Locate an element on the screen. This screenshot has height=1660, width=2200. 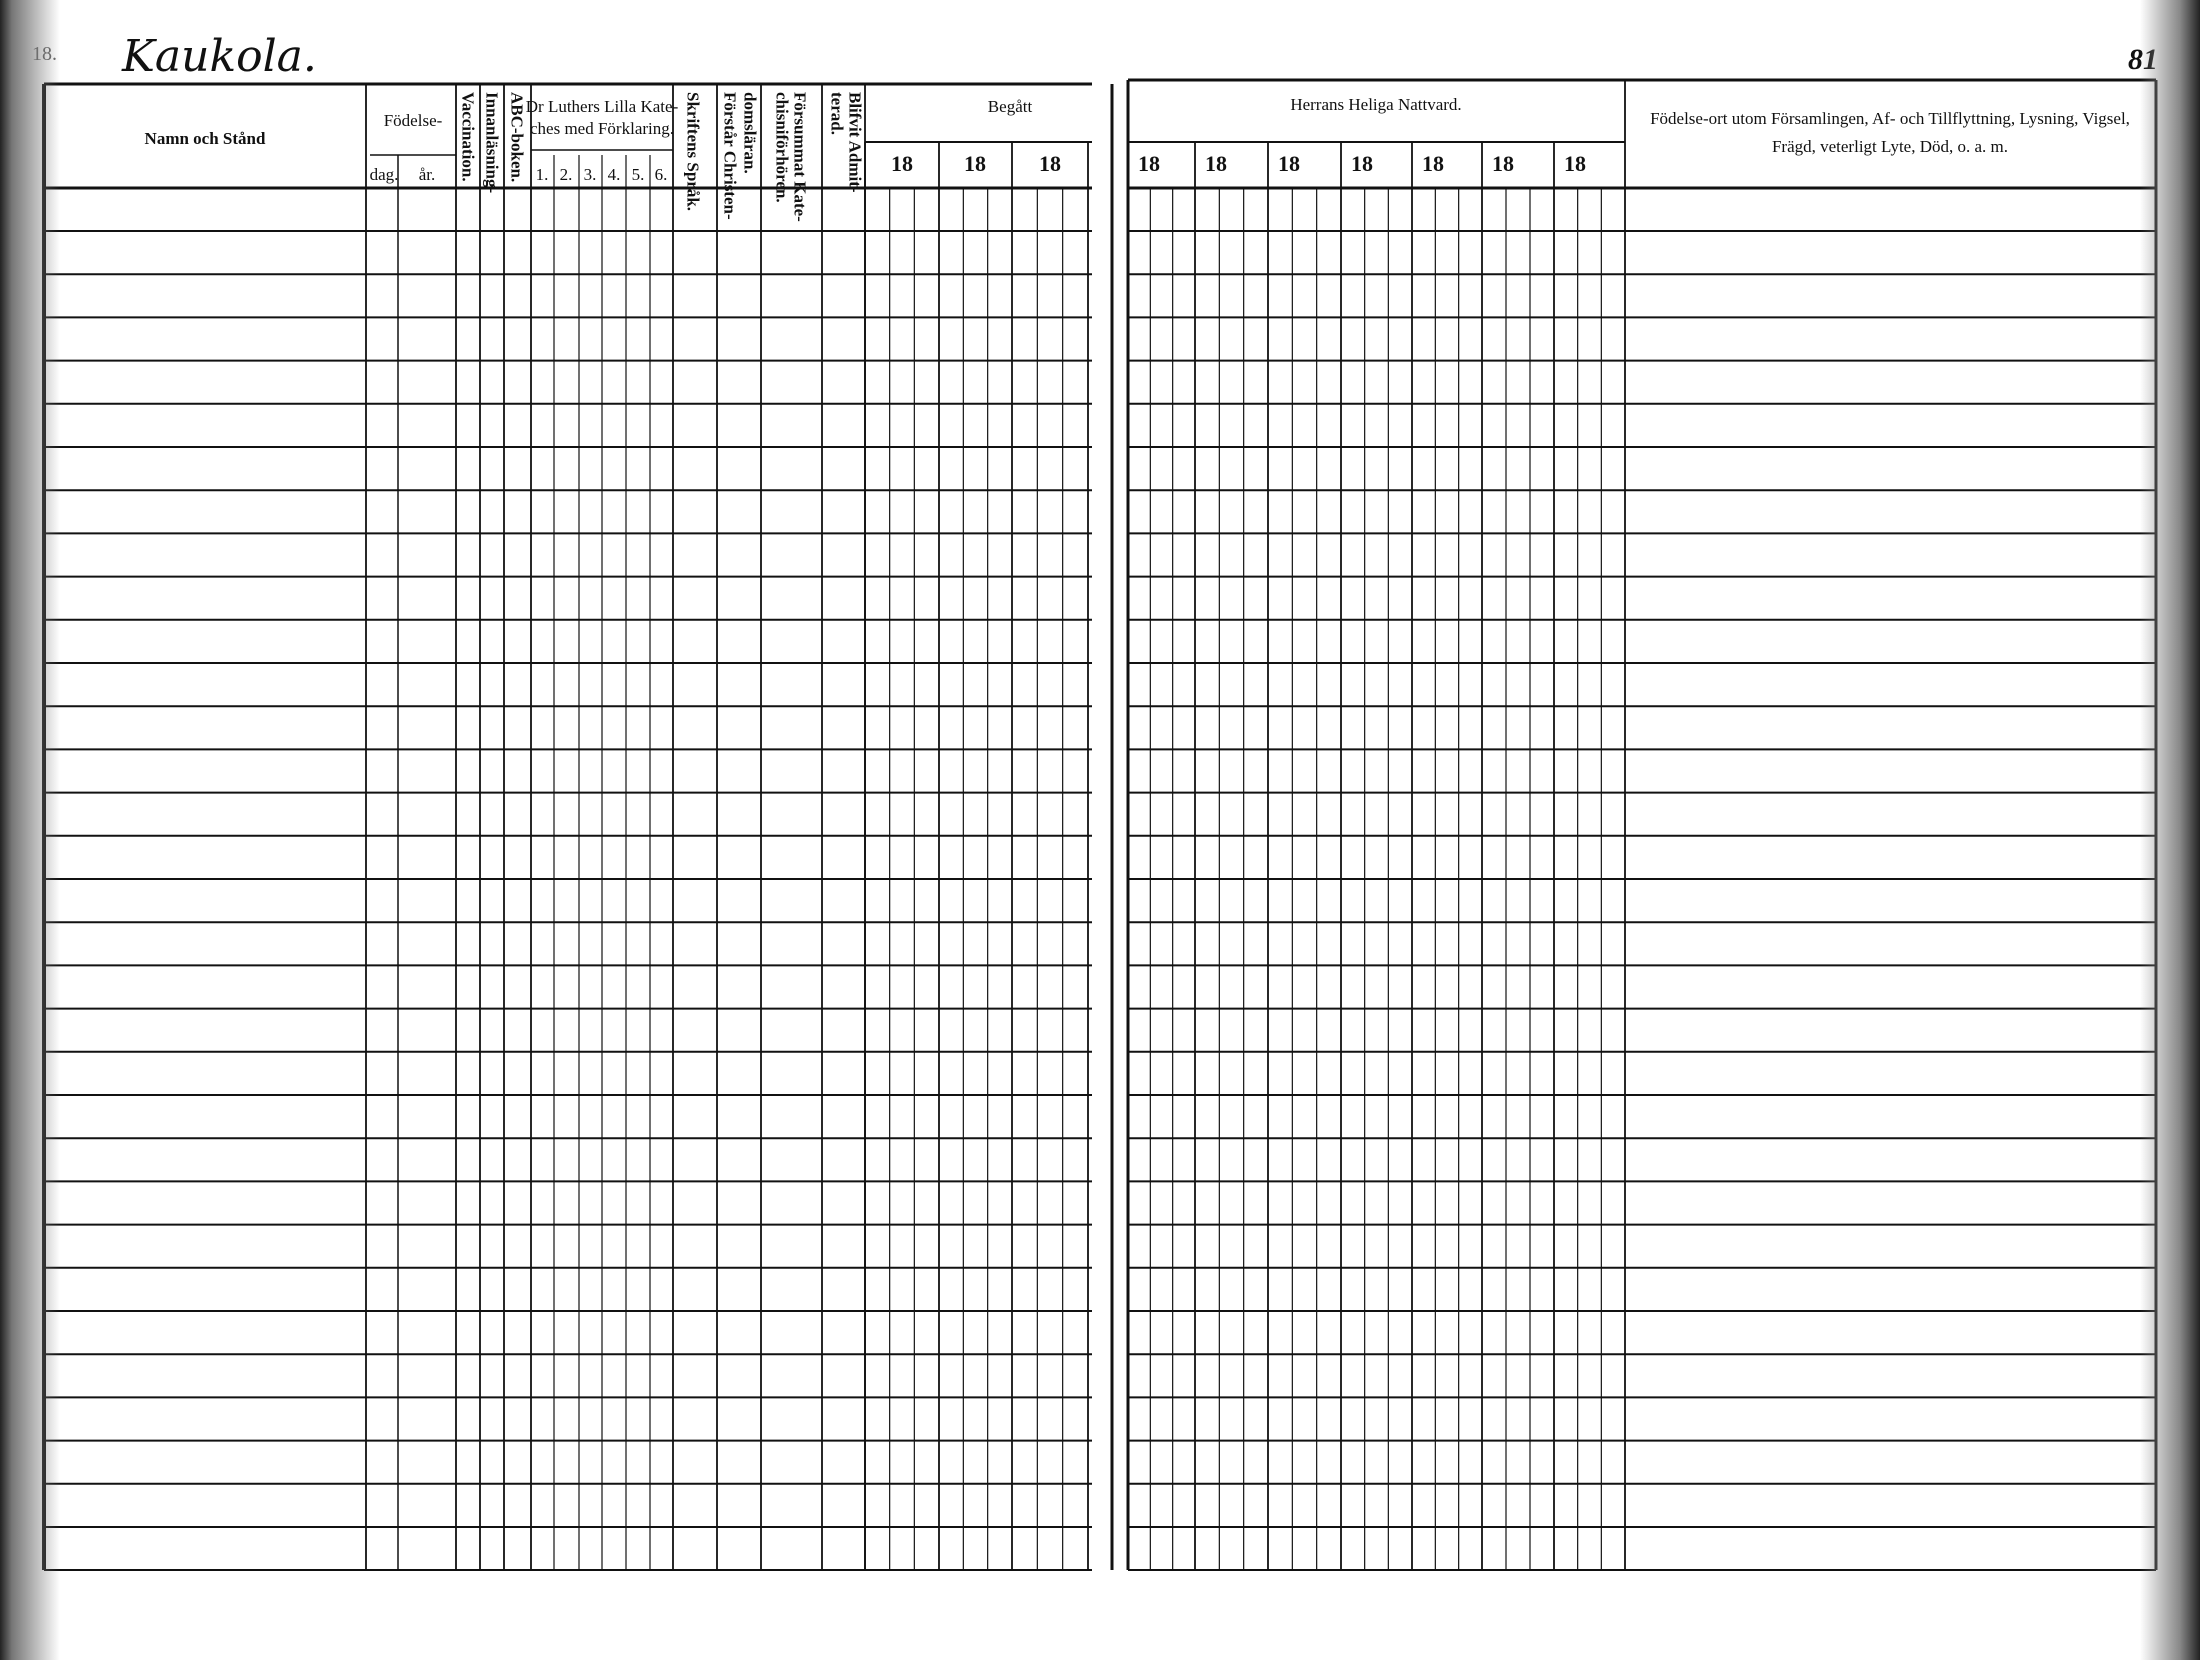
header-admitted-2: terad. is located at coordinates (837, 113).